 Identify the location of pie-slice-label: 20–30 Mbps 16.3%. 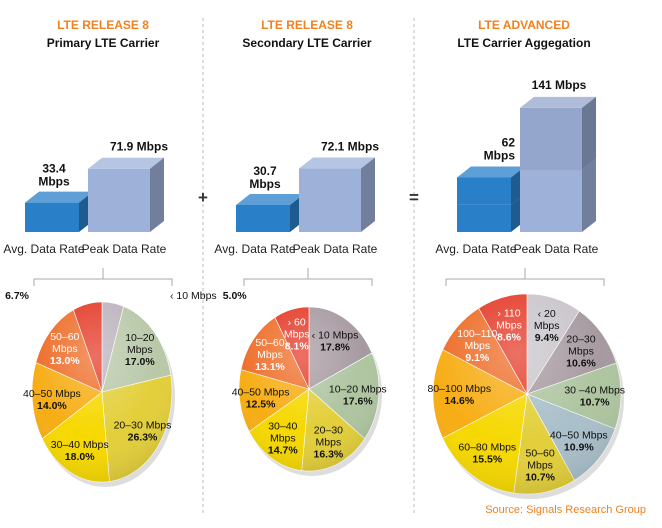
(329, 443).